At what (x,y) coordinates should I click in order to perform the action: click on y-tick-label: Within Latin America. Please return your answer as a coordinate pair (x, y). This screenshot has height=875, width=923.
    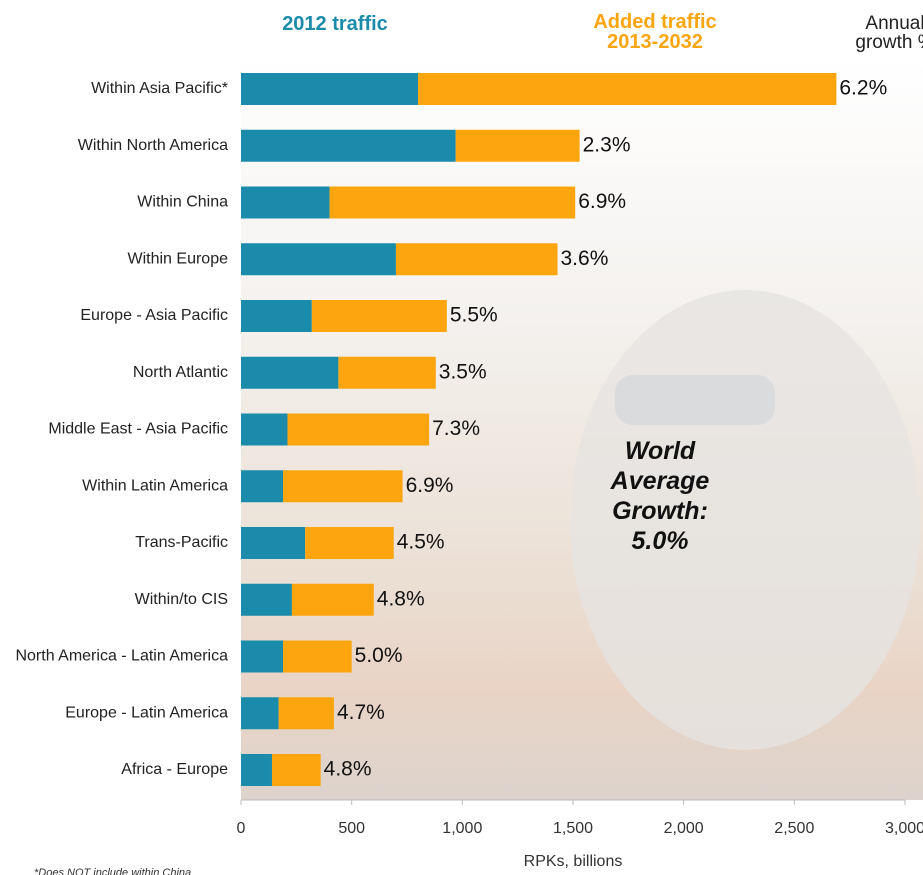
    Looking at the image, I should click on (155, 485).